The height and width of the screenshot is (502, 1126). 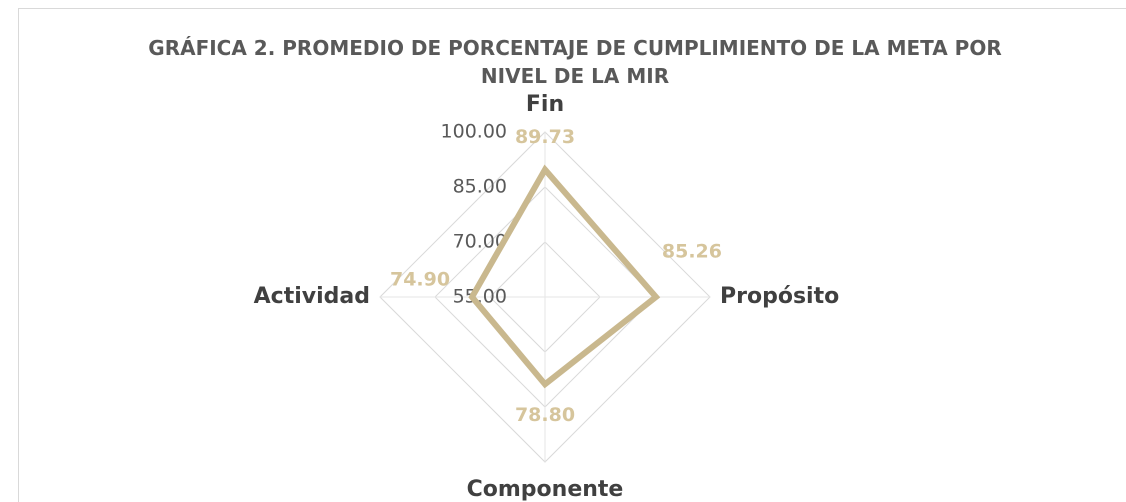 I want to click on data-label: 74.90, so click(x=420, y=280).